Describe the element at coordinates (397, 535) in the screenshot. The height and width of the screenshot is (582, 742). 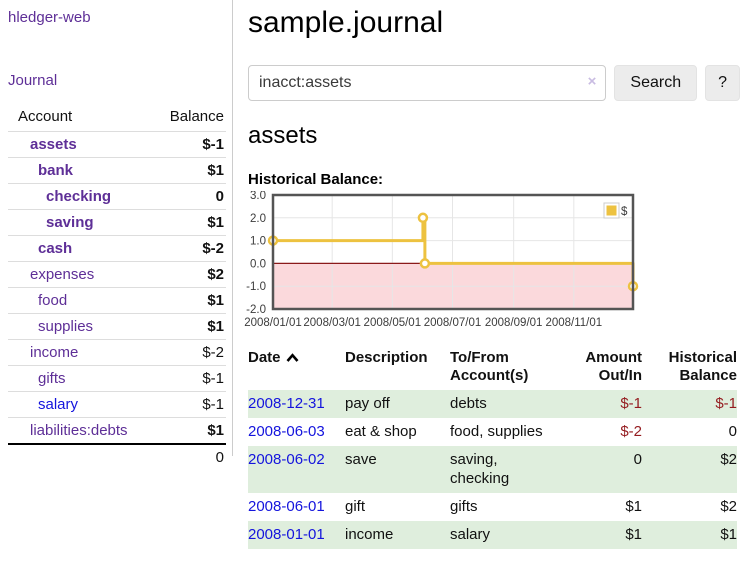
I see `description-cell: income` at that location.